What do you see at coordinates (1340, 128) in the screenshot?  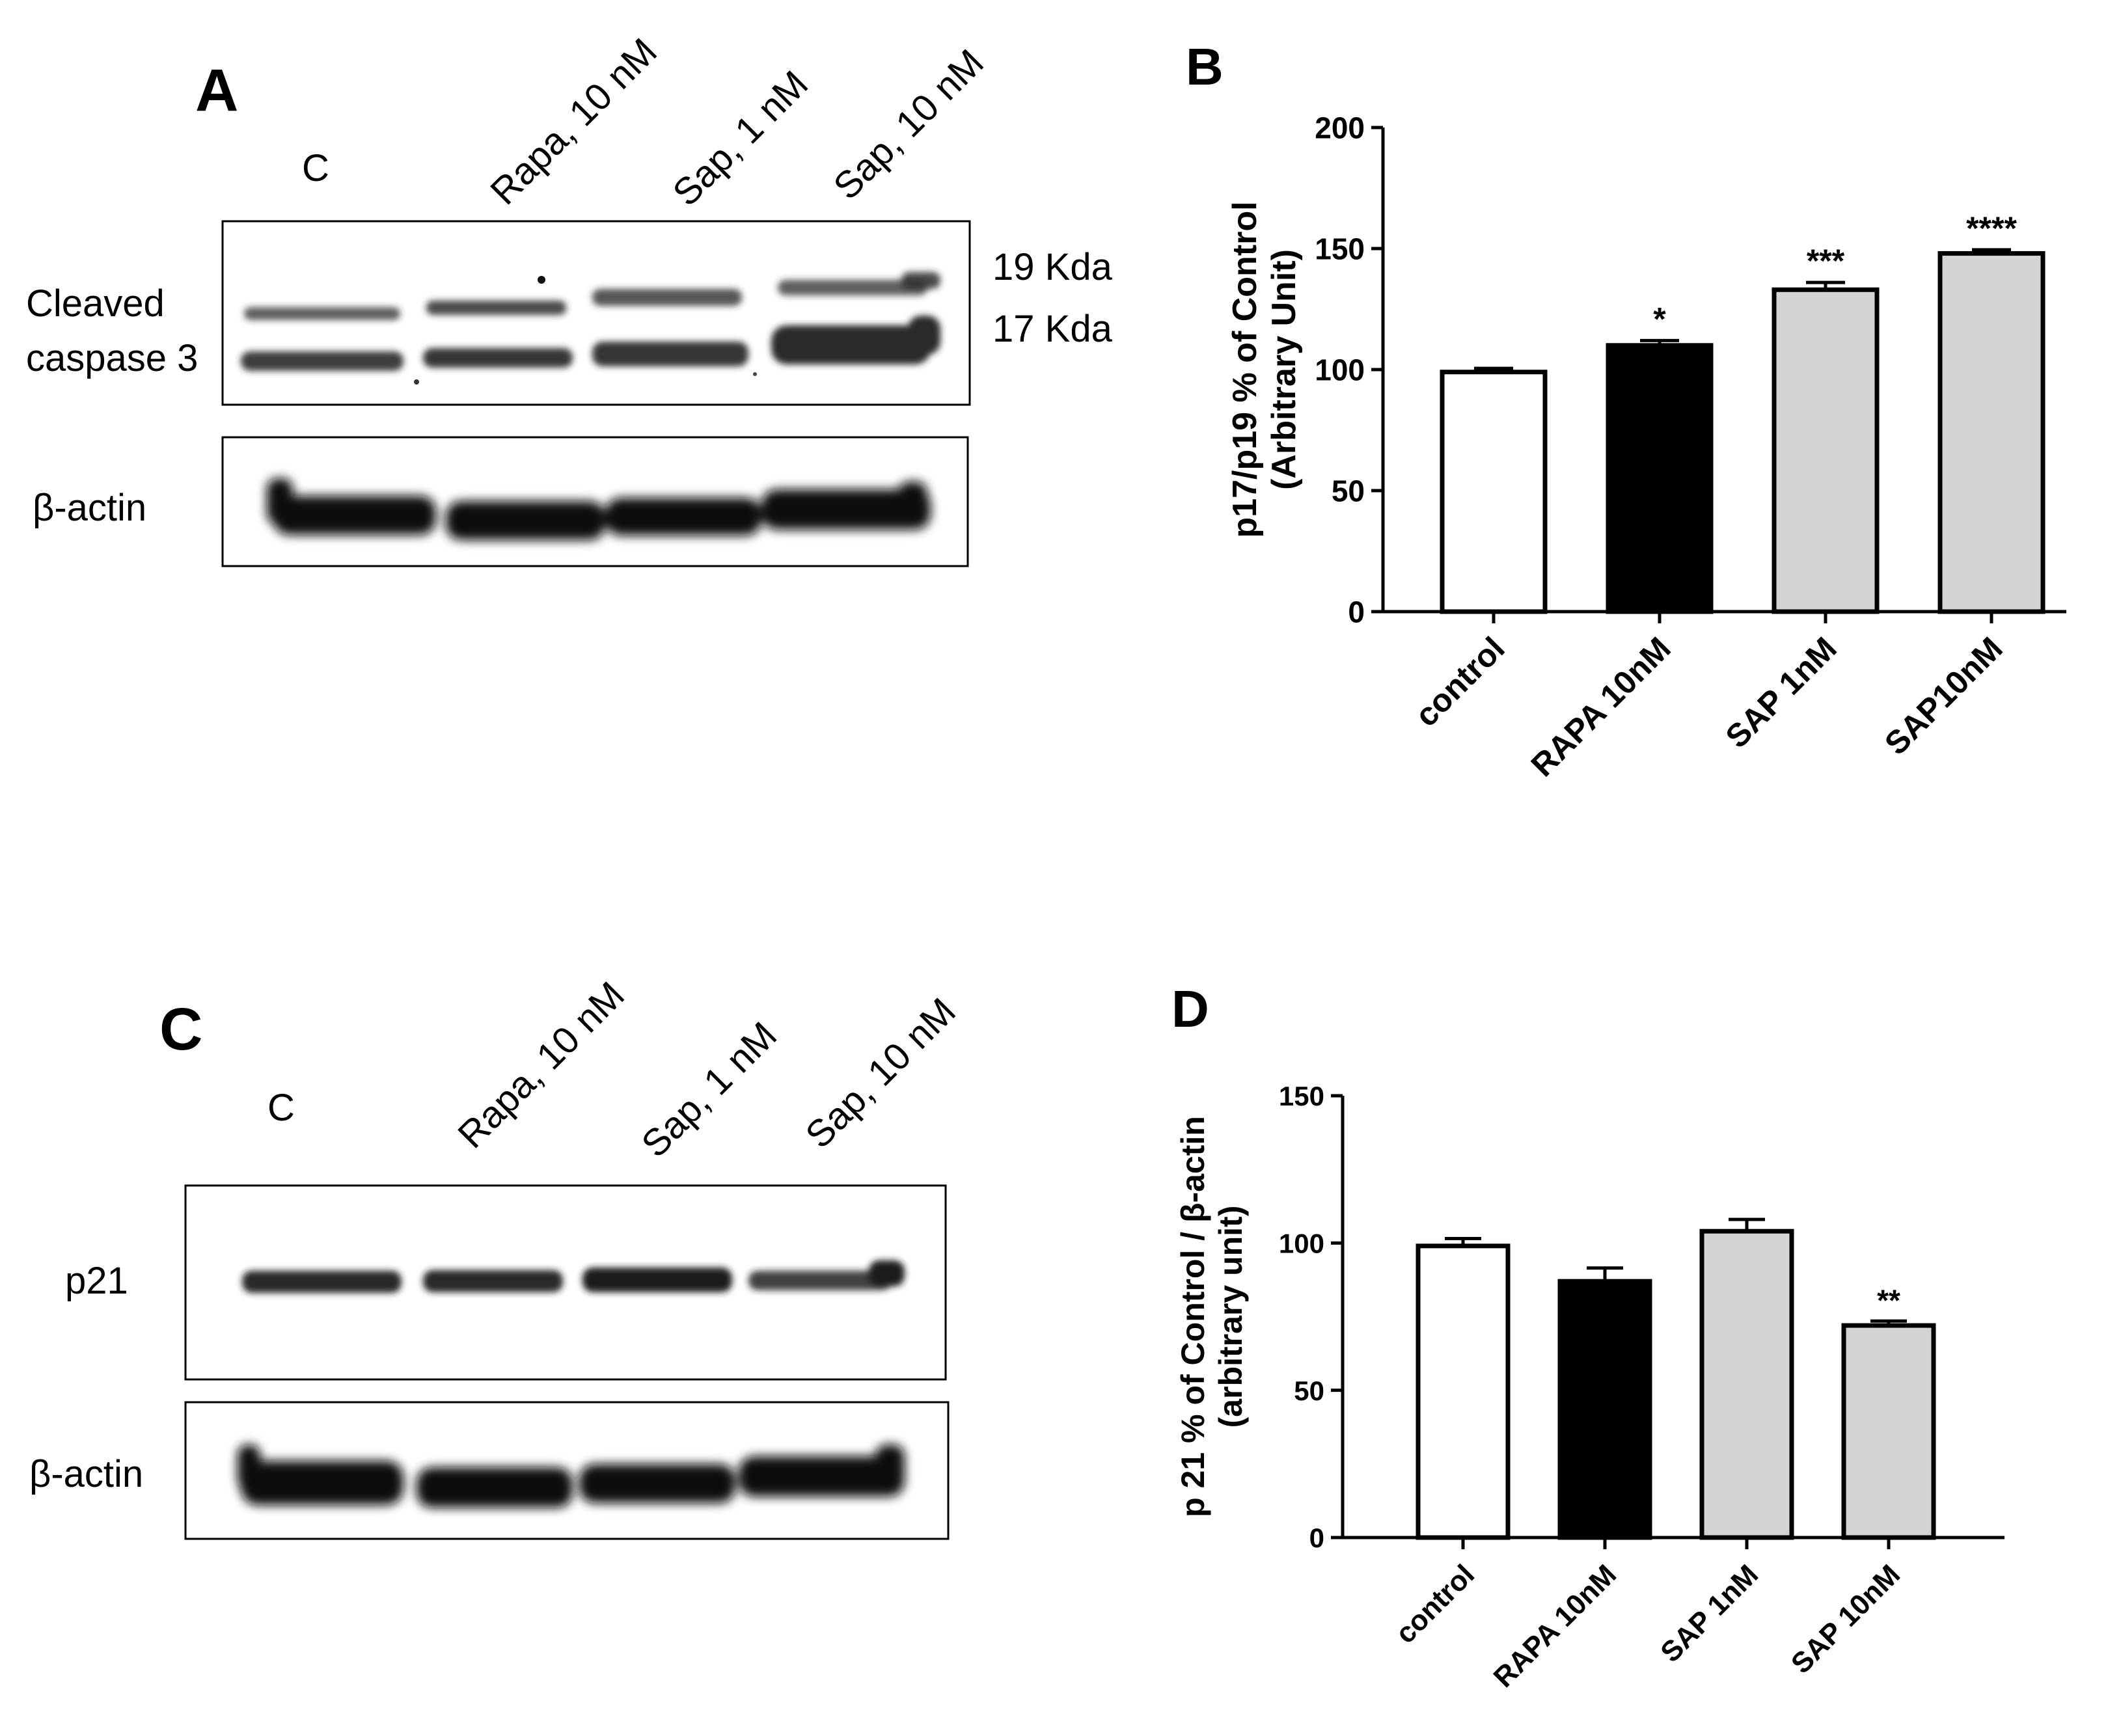 I see `y-tick-label: 200` at bounding box center [1340, 128].